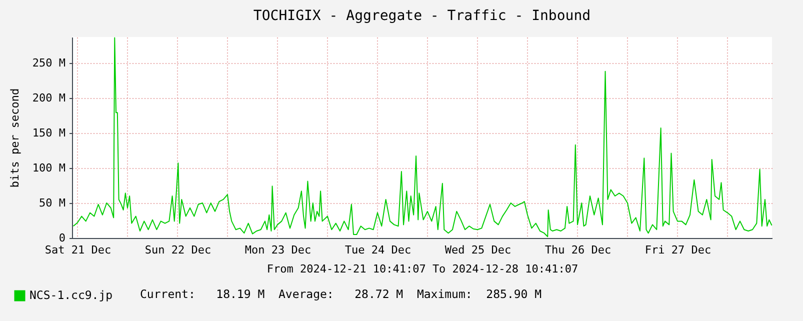 The height and width of the screenshot is (321, 803). I want to click on y-tick-label: 150 M, so click(49, 133).